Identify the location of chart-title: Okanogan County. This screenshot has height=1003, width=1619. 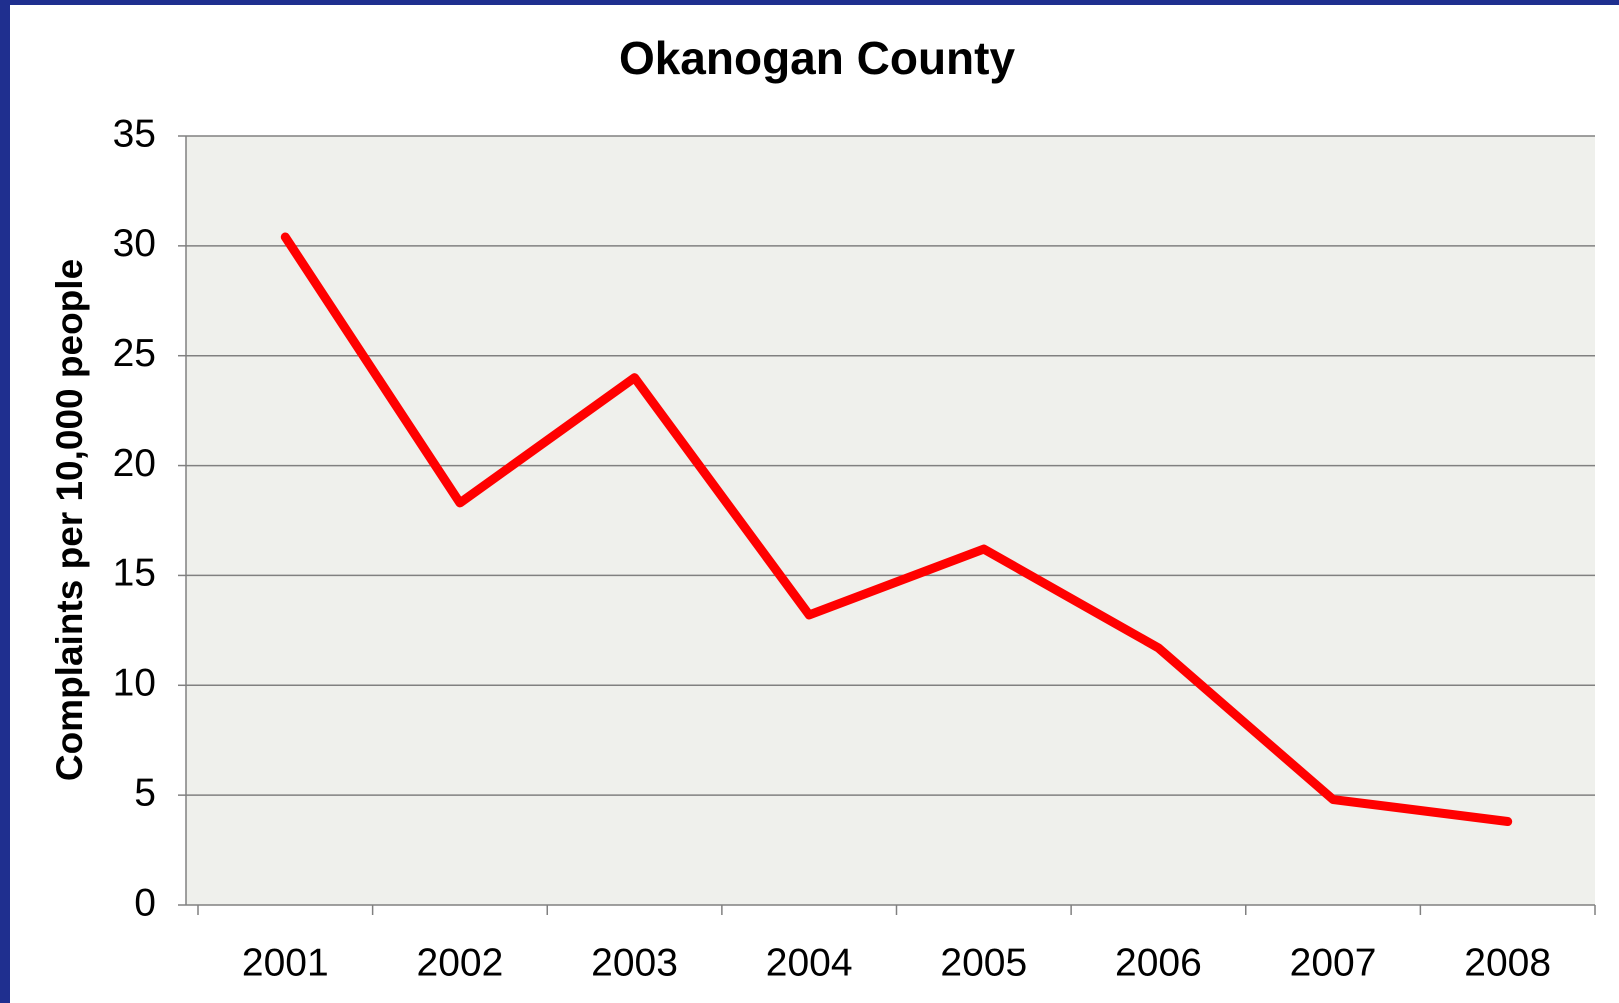
(817, 58).